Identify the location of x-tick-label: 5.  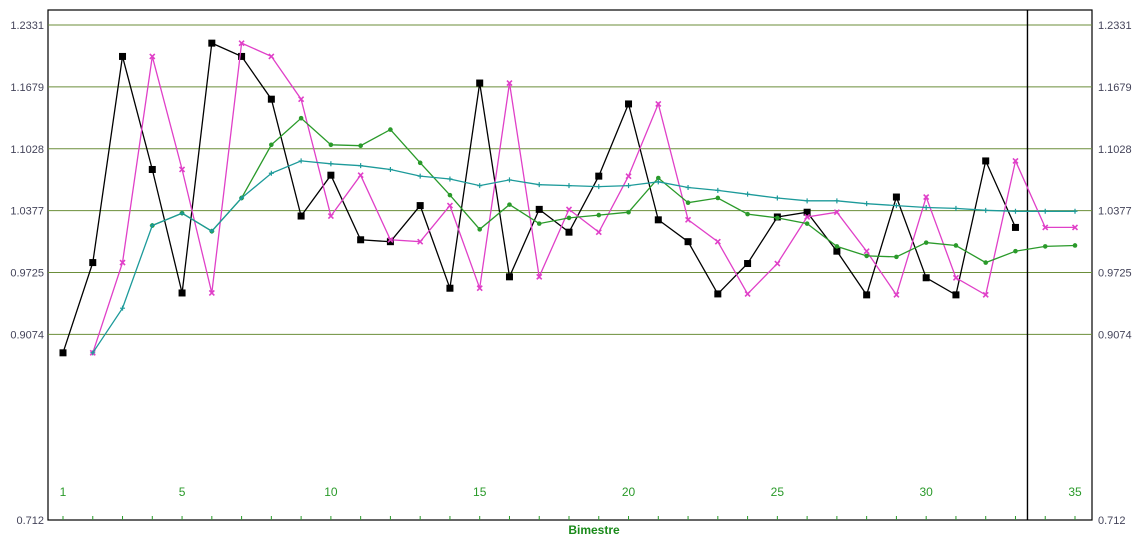
(182, 492).